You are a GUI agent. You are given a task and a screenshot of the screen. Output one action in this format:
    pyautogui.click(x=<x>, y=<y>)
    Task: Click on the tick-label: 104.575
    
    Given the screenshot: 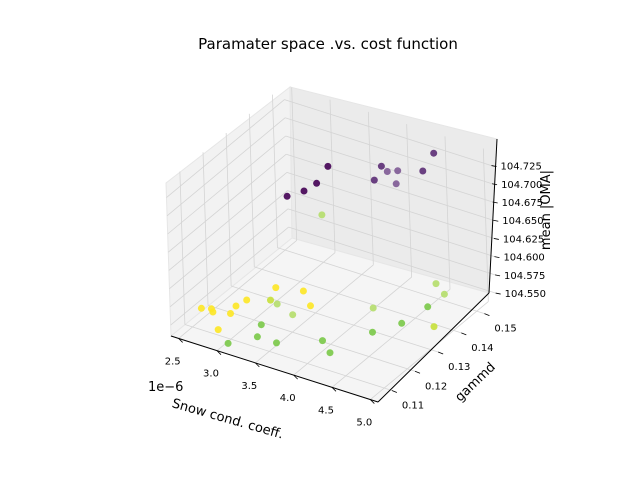 What is the action you would take?
    pyautogui.click(x=524, y=276)
    